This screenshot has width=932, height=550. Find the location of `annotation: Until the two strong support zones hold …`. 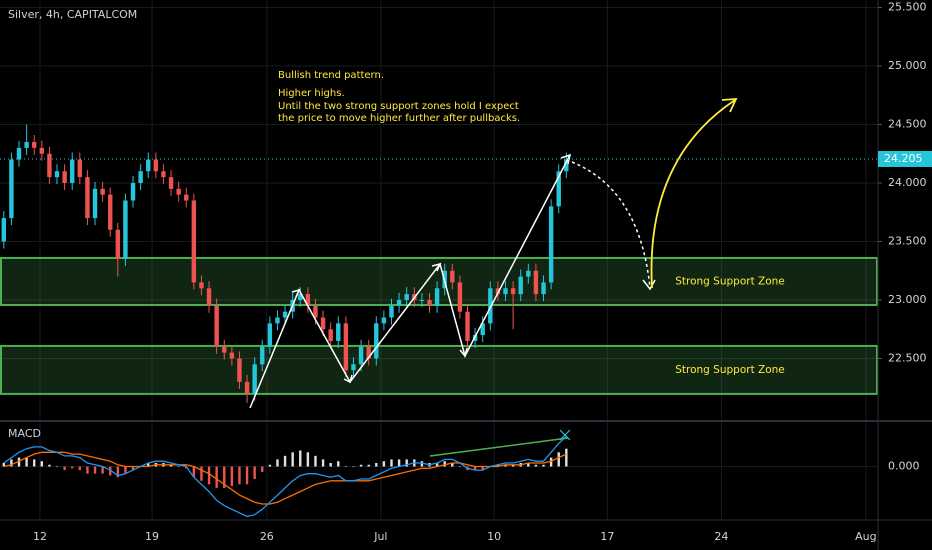

annotation: Until the two strong support zones hold … is located at coordinates (398, 106).